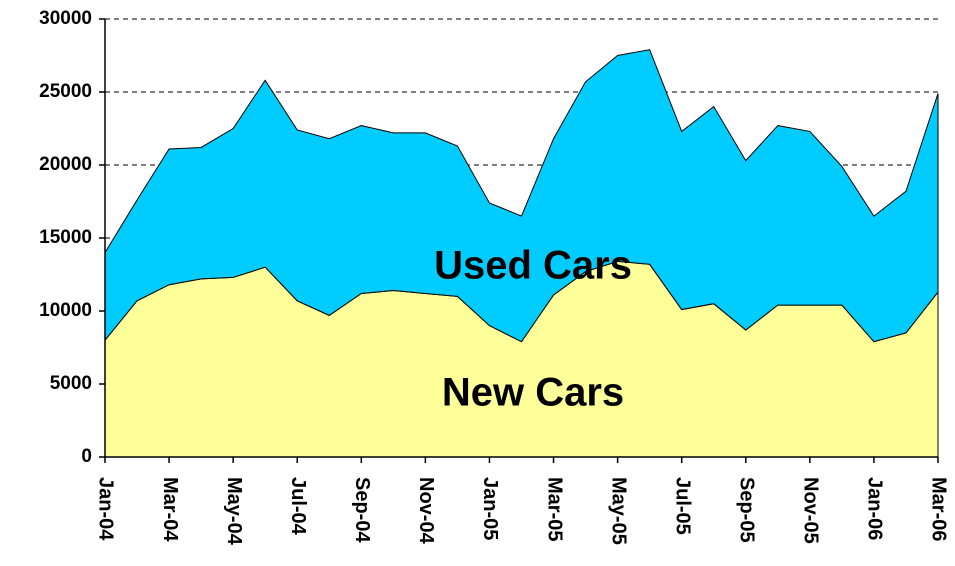  Describe the element at coordinates (362, 510) in the screenshot. I see `x-tick-label: Sep-04` at that location.